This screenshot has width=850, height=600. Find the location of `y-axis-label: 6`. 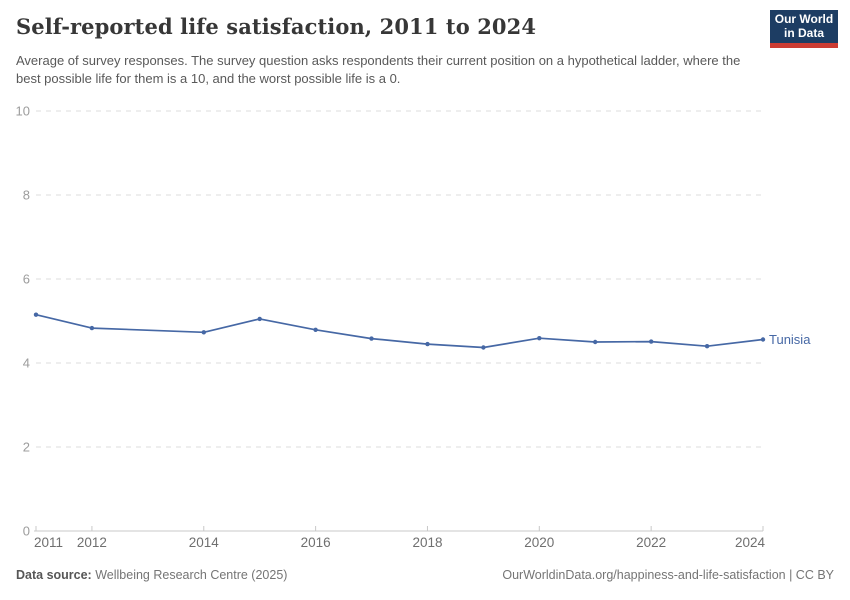

y-axis-label: 6 is located at coordinates (26, 279).